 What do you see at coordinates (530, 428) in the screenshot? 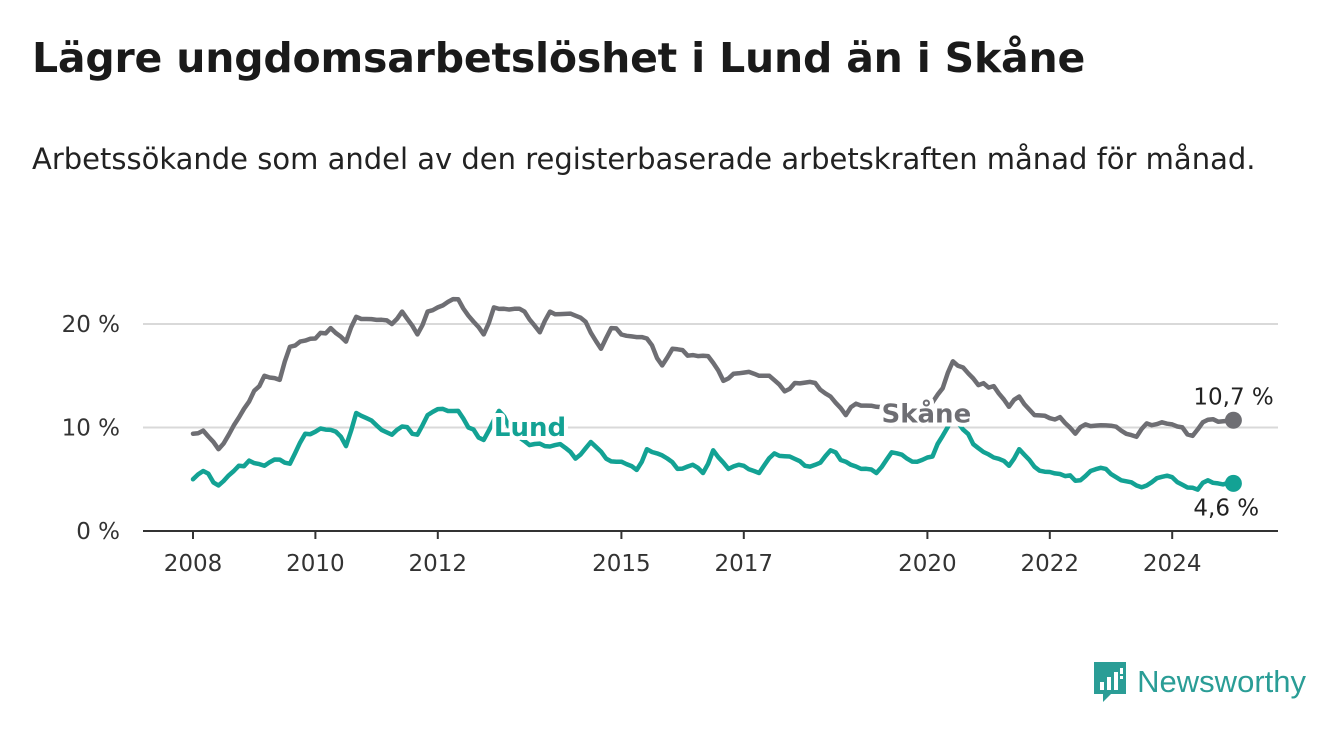
I see `series-label: Lund` at bounding box center [530, 428].